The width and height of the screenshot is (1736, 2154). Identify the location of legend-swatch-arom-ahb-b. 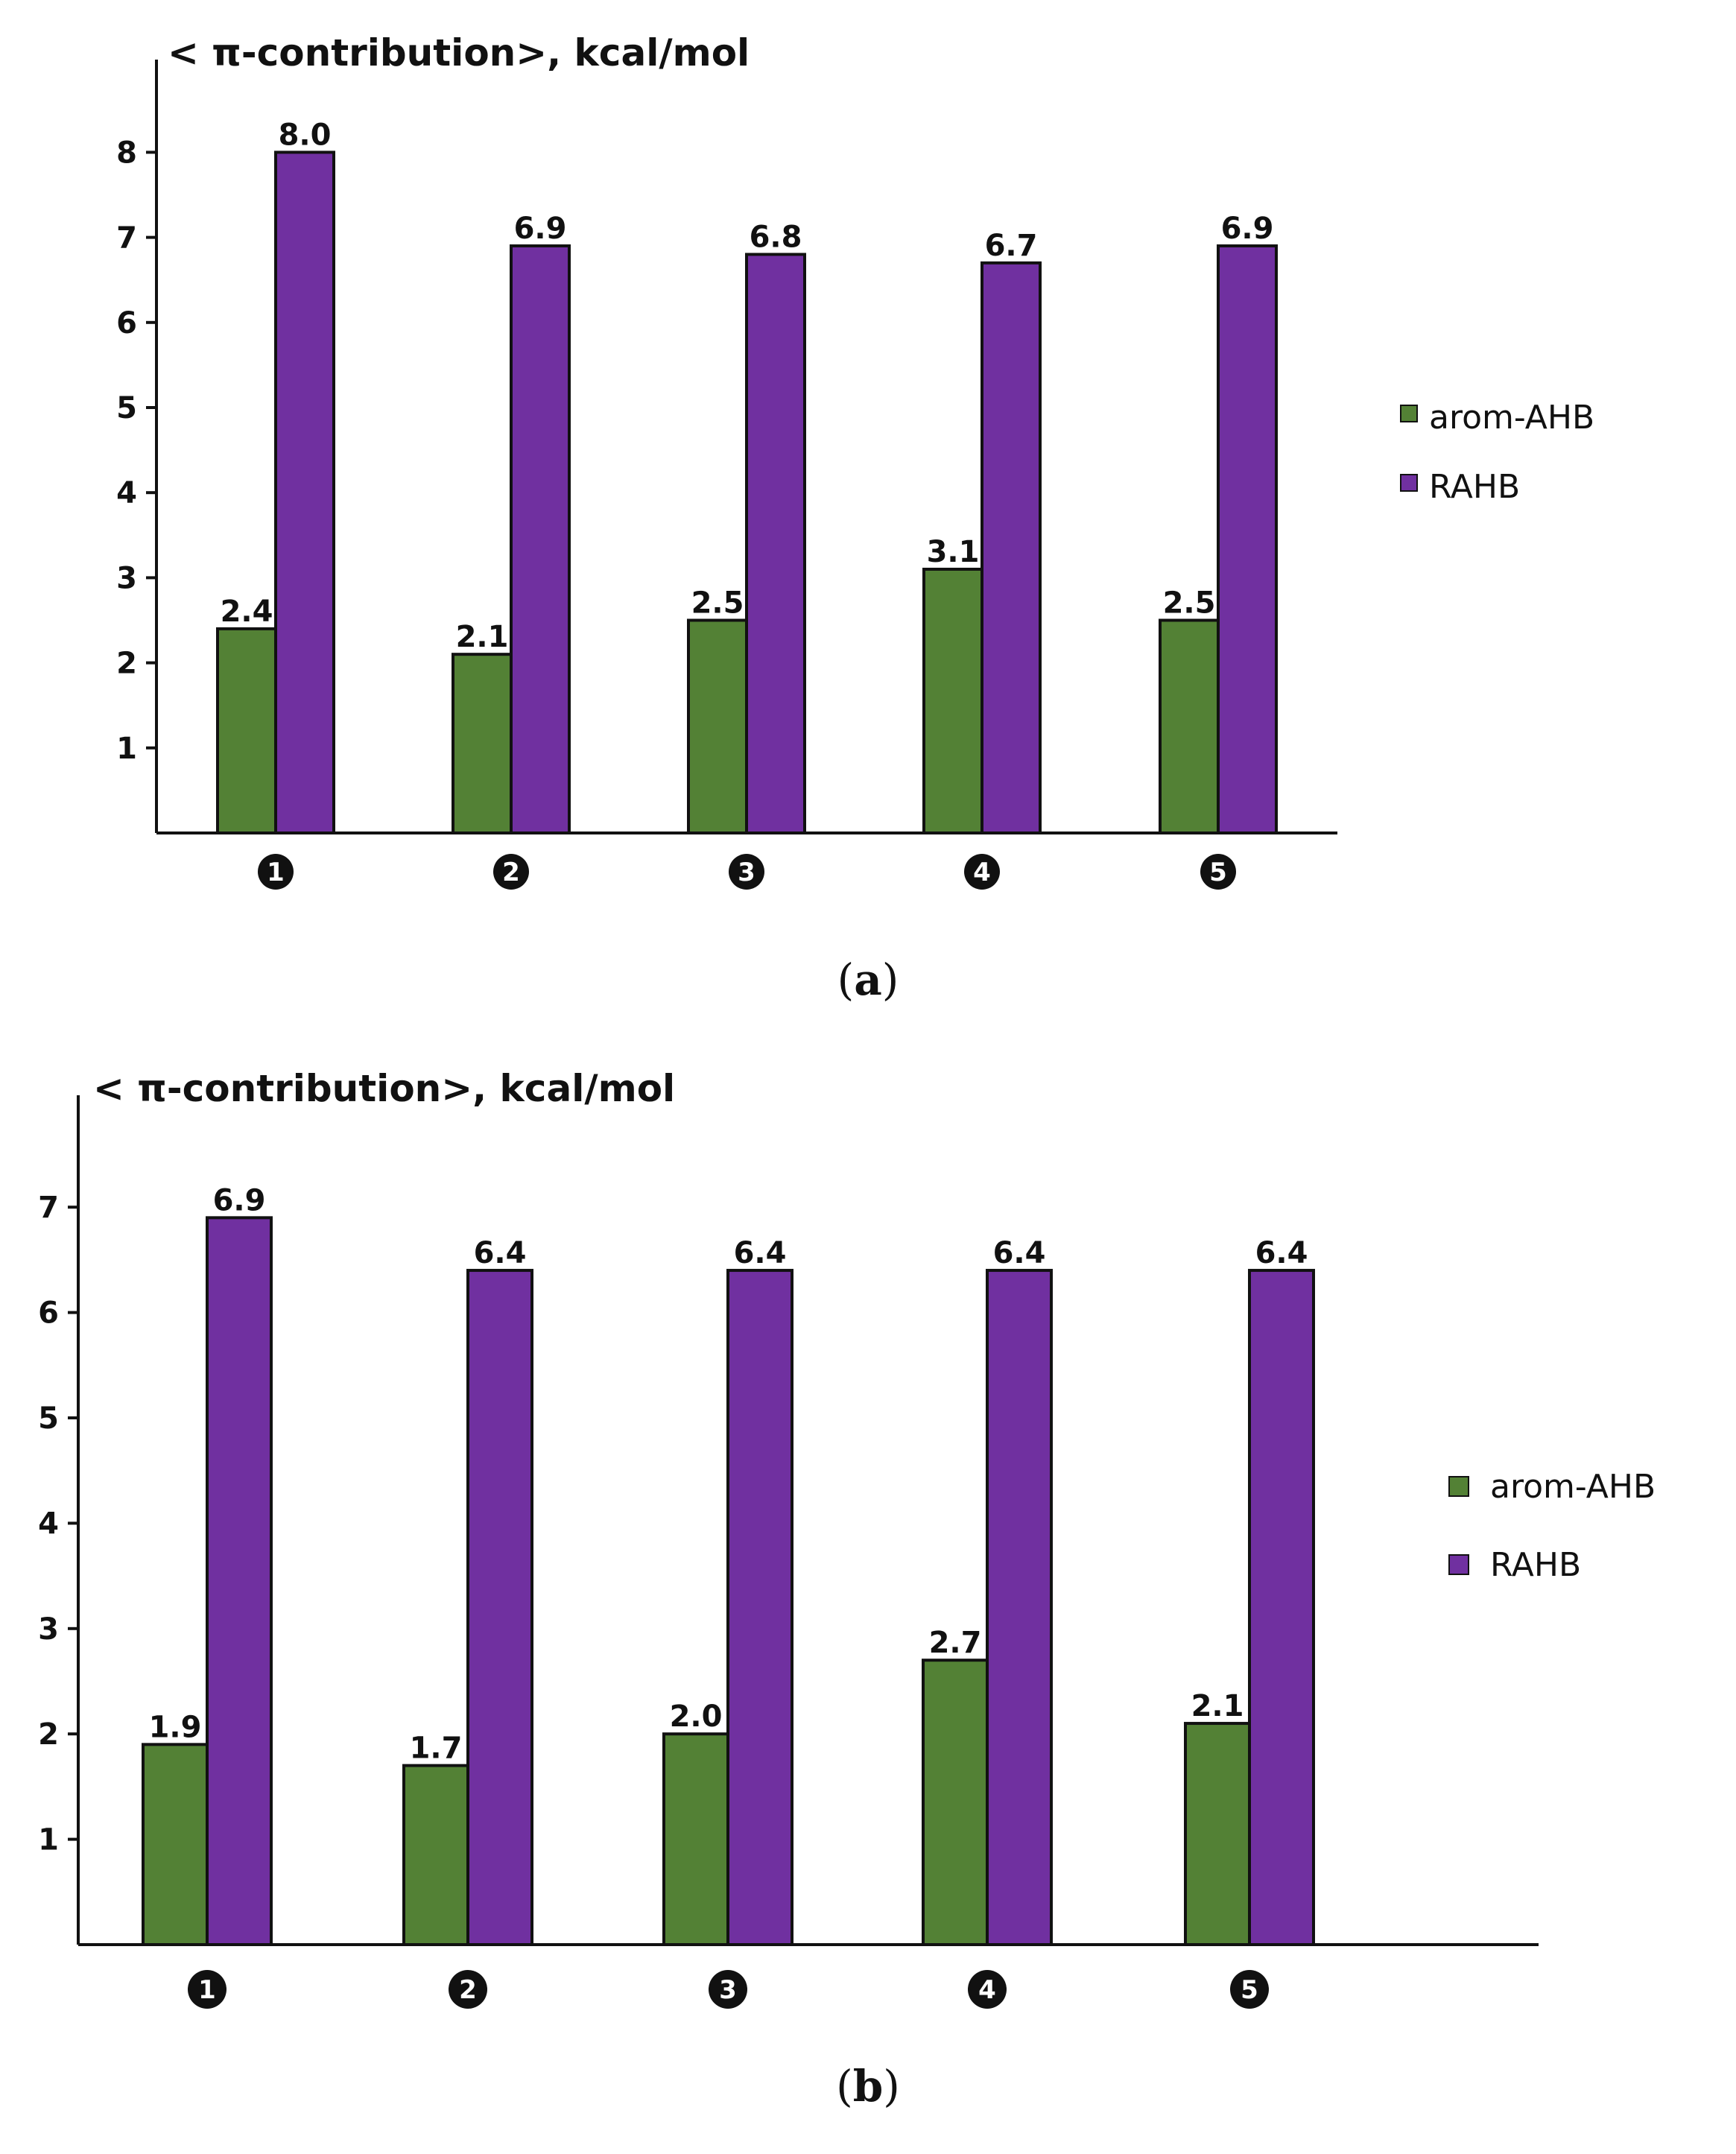
(1458, 1487).